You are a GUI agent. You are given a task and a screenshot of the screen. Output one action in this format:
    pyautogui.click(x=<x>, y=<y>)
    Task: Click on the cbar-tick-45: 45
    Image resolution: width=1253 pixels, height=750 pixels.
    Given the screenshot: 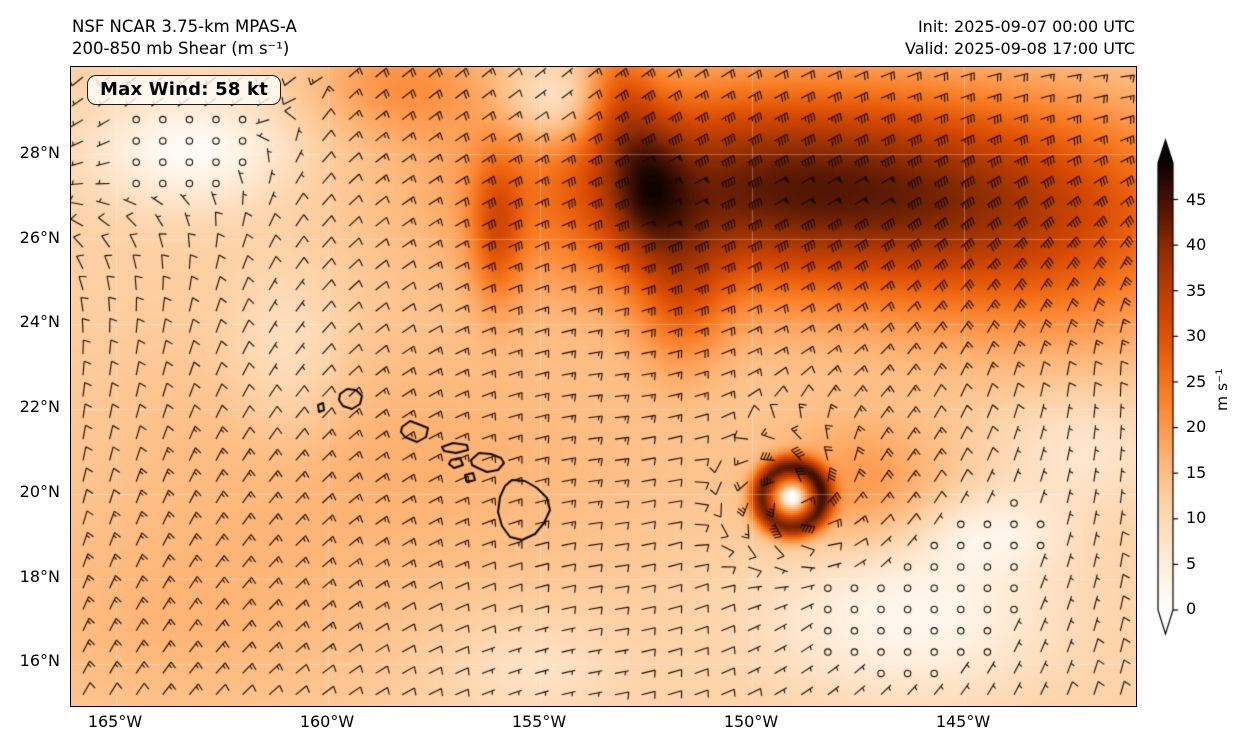 What is the action you would take?
    pyautogui.click(x=1196, y=199)
    